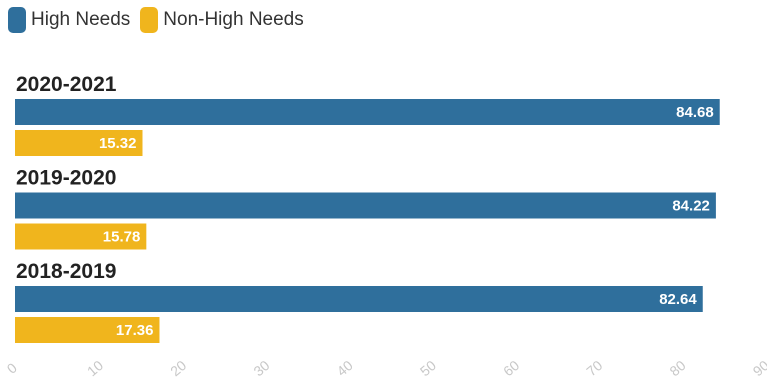 This screenshot has width=767, height=387. What do you see at coordinates (95, 368) in the screenshot?
I see `x-tick-label: 10` at bounding box center [95, 368].